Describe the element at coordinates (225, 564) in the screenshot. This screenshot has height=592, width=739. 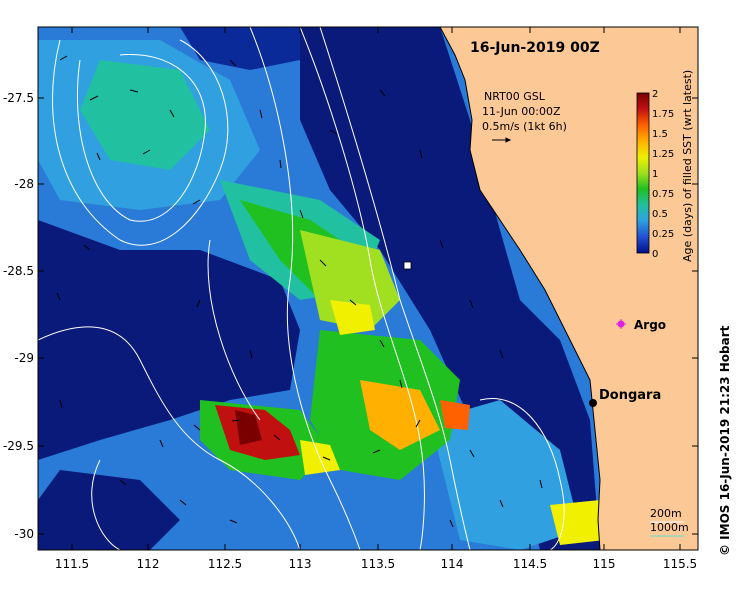
I see `x-tick-label: 112.5` at that location.